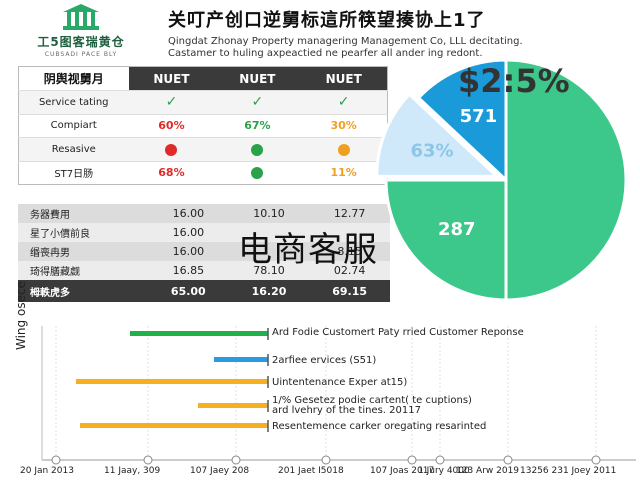 The width and height of the screenshot is (640, 480). What do you see at coordinates (188, 291) in the screenshot?
I see `total-cell: 65.00` at bounding box center [188, 291].